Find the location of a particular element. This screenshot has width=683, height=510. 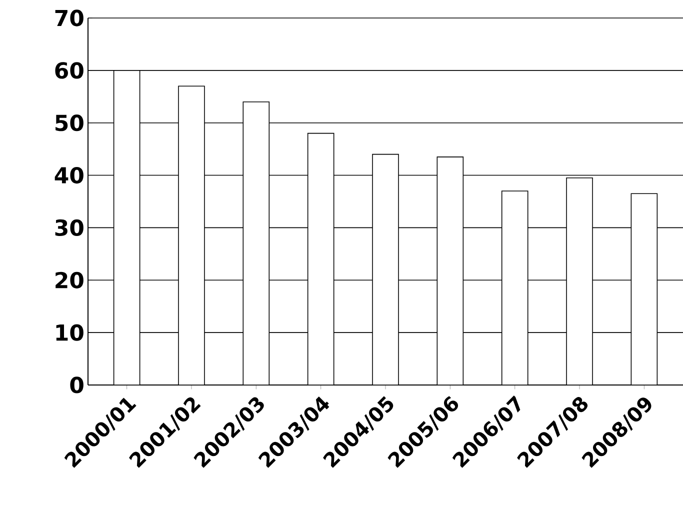

y-tick-label: 10 is located at coordinates (70, 332).